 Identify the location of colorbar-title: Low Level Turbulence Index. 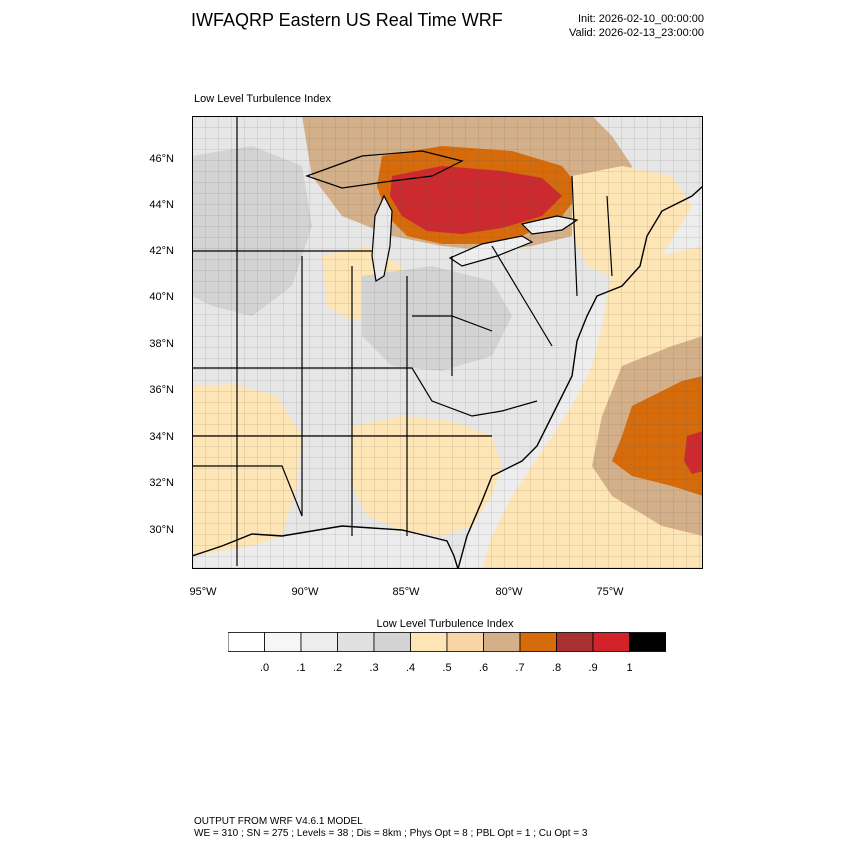
(445, 624).